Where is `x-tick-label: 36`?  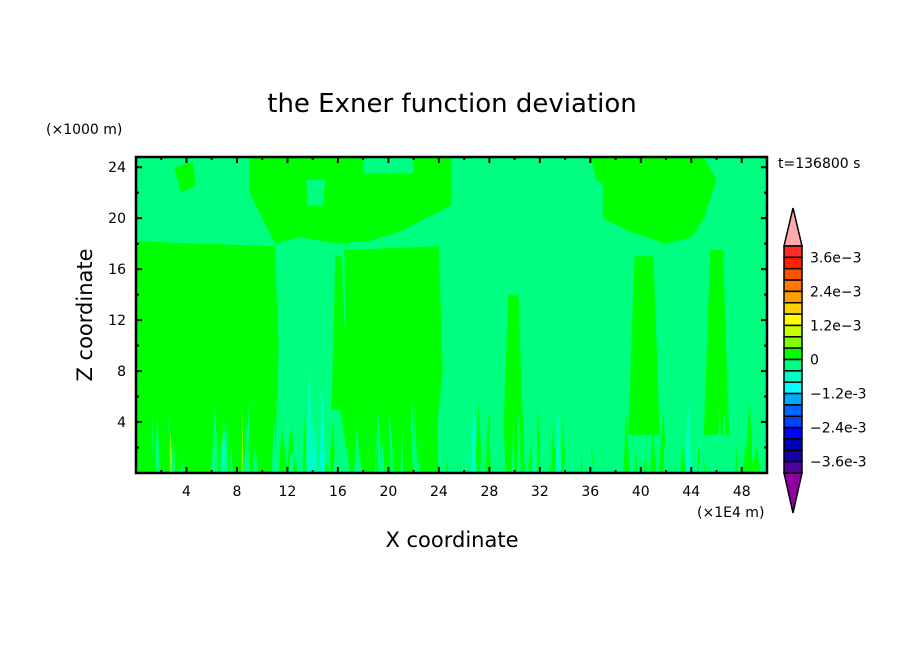 x-tick-label: 36 is located at coordinates (590, 492).